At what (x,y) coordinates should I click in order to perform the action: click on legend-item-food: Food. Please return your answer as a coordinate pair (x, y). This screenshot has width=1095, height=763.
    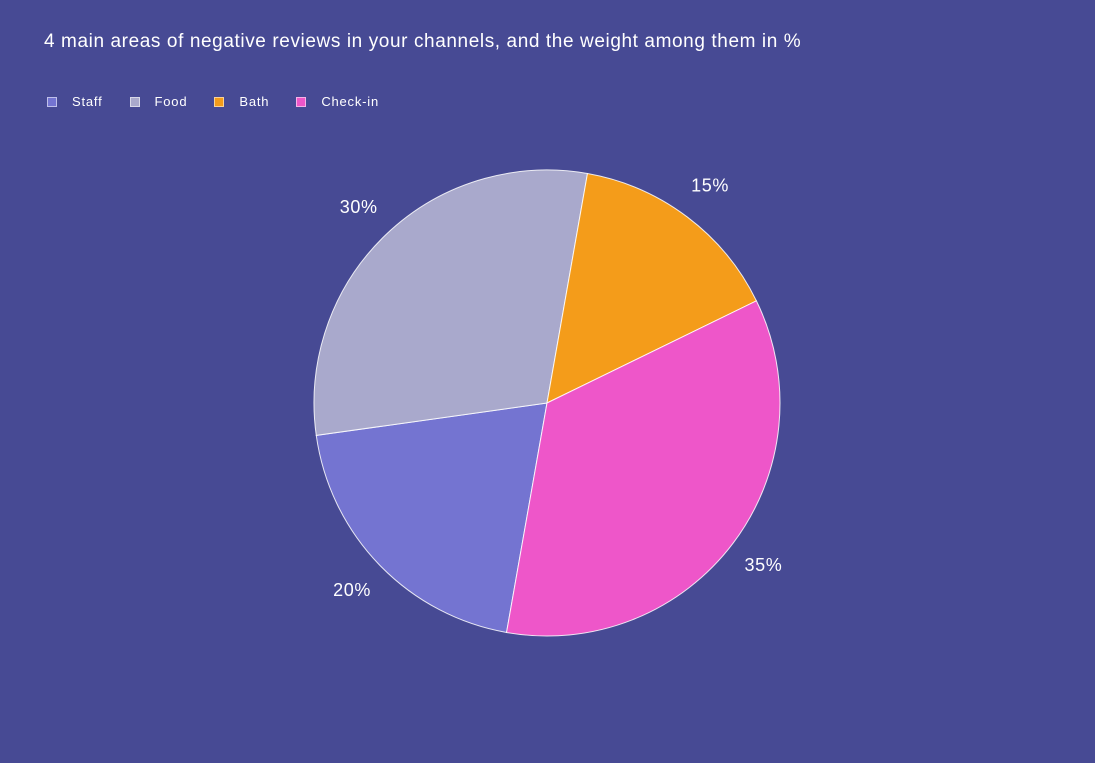
    Looking at the image, I should click on (158, 101).